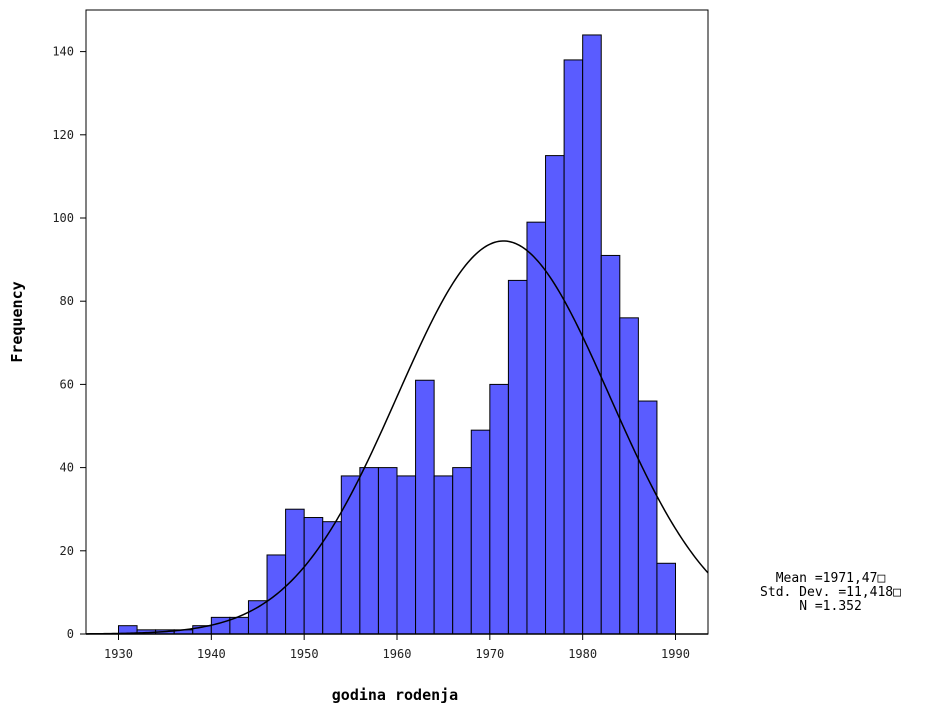 The height and width of the screenshot is (705, 937). Describe the element at coordinates (582, 654) in the screenshot. I see `x-tick-label: 1980` at that location.